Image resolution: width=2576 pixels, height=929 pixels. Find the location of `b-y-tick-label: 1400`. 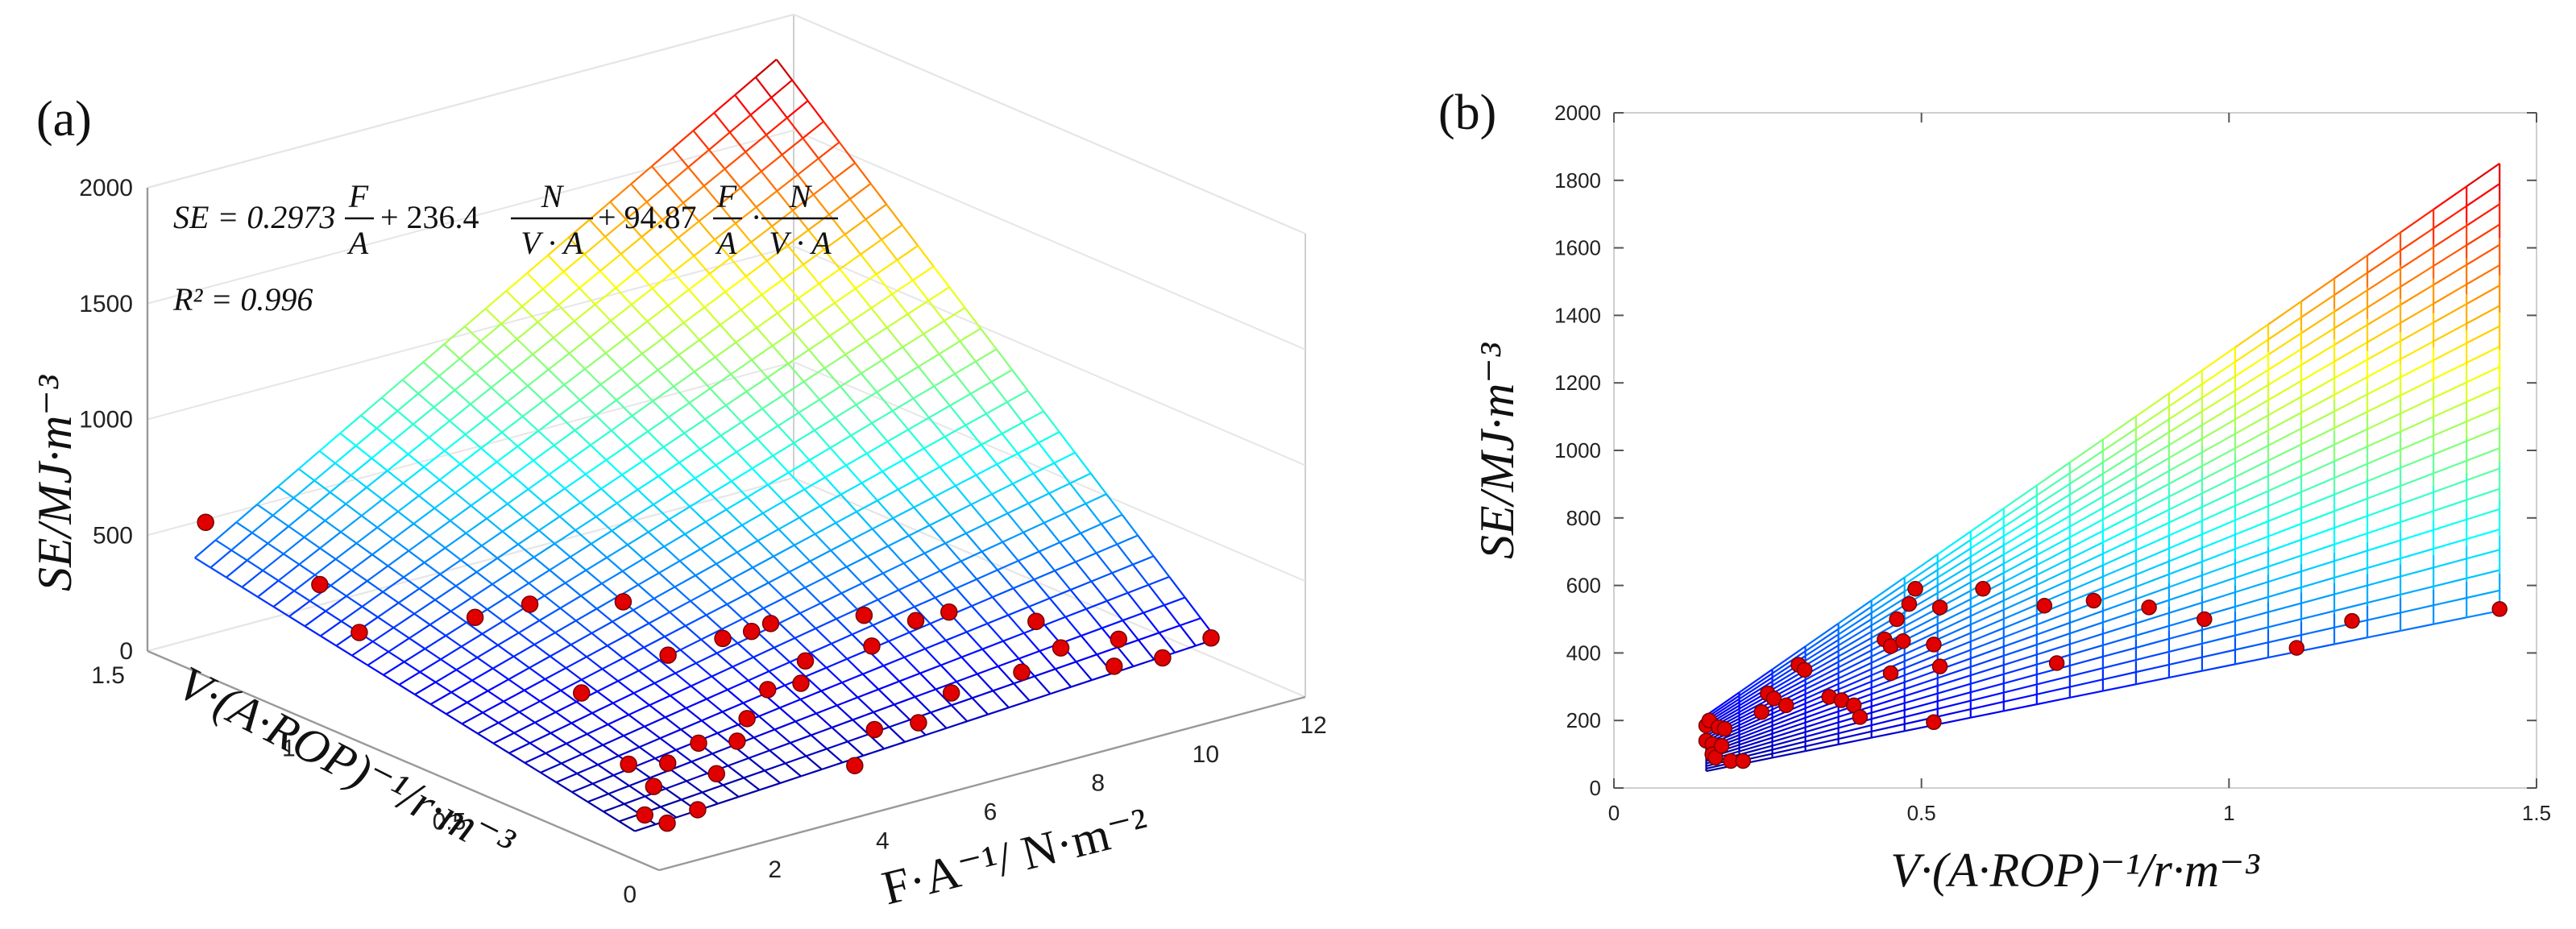

b-y-tick-label: 1400 is located at coordinates (1577, 315).